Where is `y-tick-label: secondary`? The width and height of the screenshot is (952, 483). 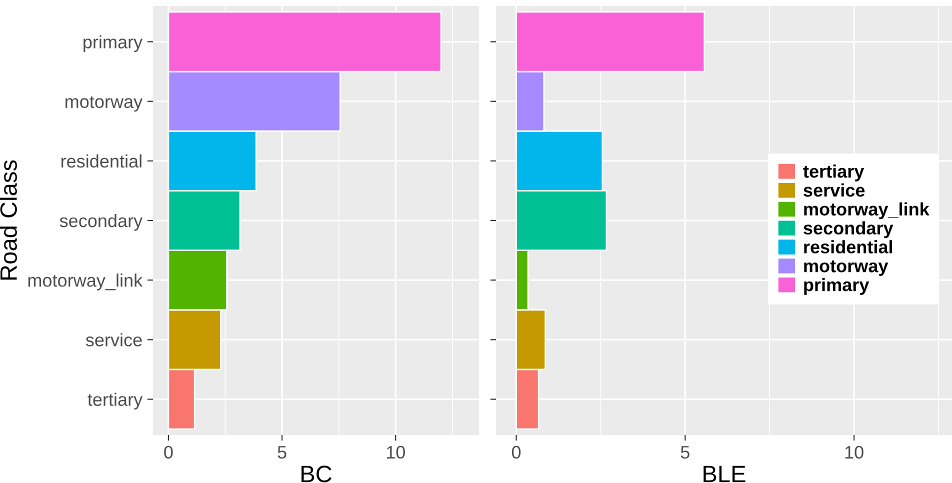 y-tick-label: secondary is located at coordinates (101, 222).